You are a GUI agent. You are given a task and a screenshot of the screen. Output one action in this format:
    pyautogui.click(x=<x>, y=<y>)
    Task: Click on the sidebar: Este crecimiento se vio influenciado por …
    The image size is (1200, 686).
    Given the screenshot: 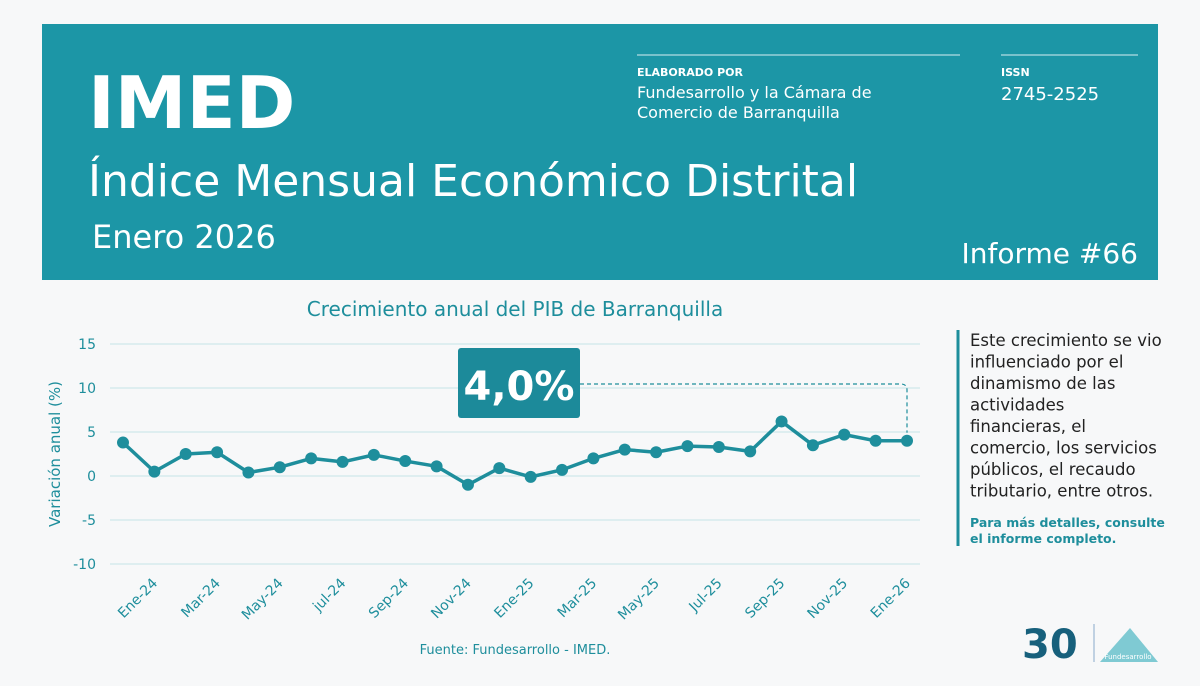 What is the action you would take?
    pyautogui.click(x=1067, y=438)
    